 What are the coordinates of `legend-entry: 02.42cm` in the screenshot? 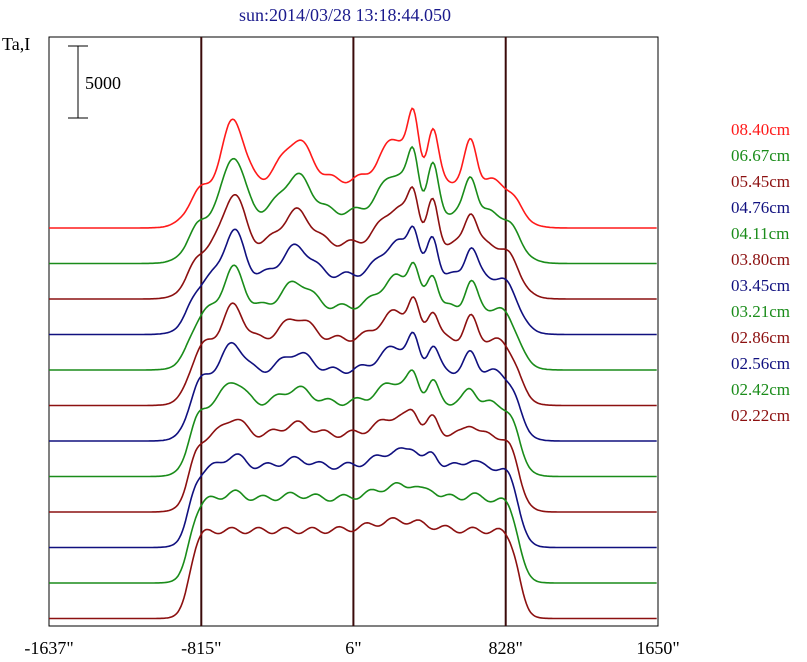 It's located at (760, 389).